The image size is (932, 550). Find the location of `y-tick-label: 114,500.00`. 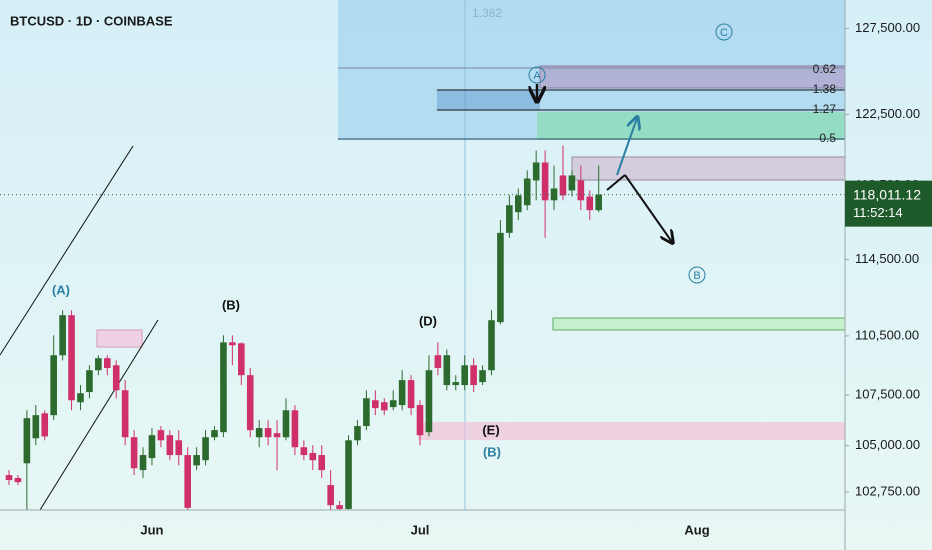

y-tick-label: 114,500.00 is located at coordinates (887, 258).